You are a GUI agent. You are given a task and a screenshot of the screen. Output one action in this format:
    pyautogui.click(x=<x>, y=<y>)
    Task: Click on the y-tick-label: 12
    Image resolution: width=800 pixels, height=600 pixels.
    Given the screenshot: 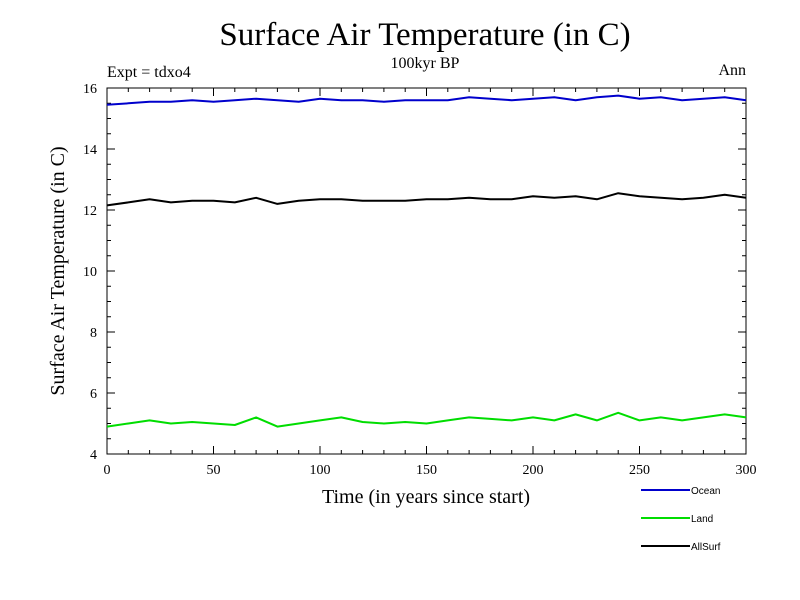 What is the action you would take?
    pyautogui.click(x=90, y=211)
    